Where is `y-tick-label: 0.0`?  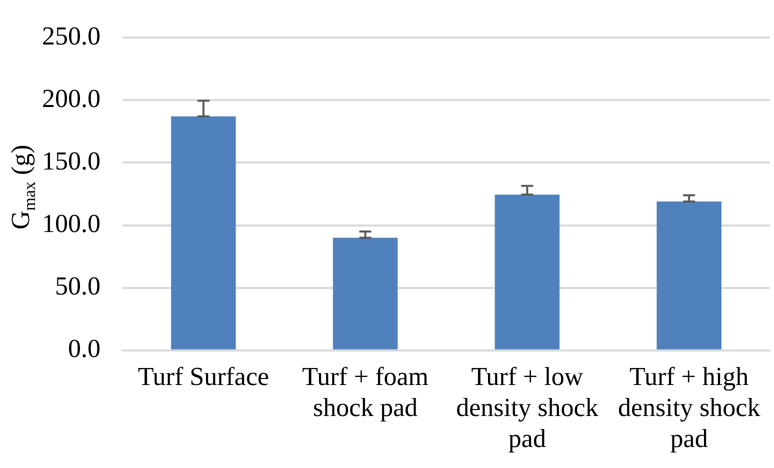
y-tick-label: 0.0 is located at coordinates (84, 349).